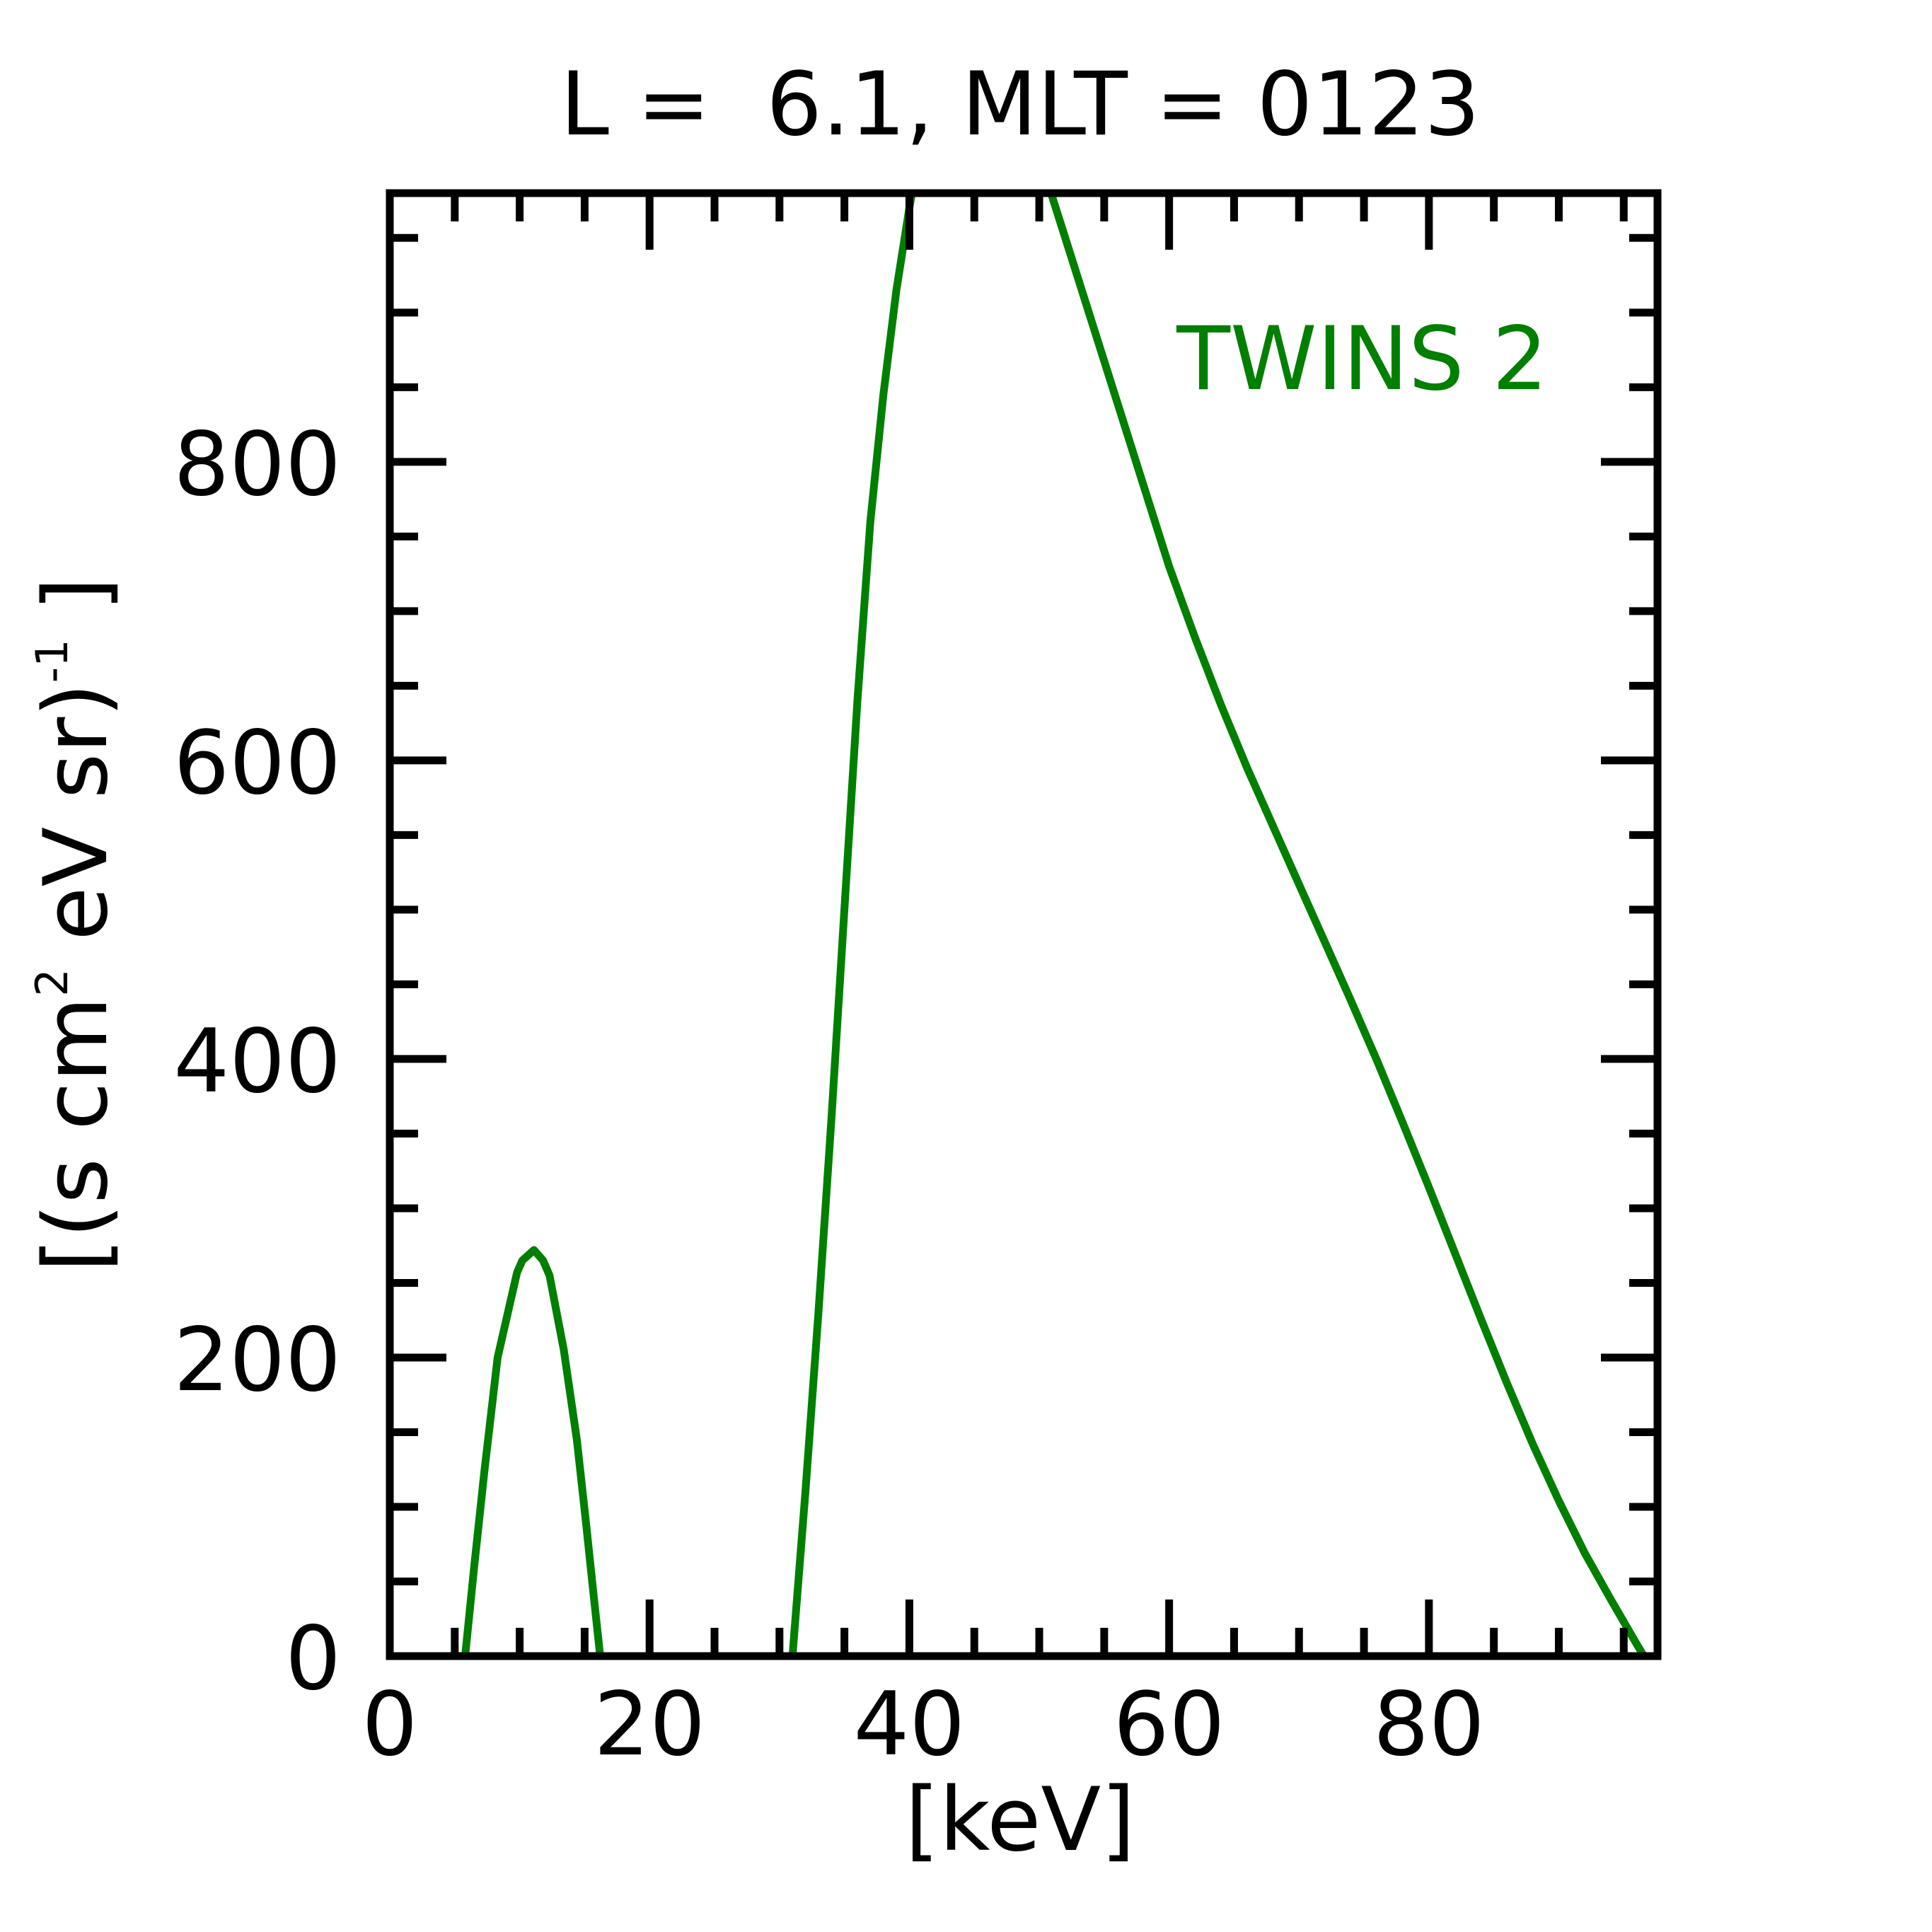 The height and width of the screenshot is (1932, 1932). Describe the element at coordinates (1362, 359) in the screenshot. I see `legend-entry-twins-2: TWINS 2` at that location.